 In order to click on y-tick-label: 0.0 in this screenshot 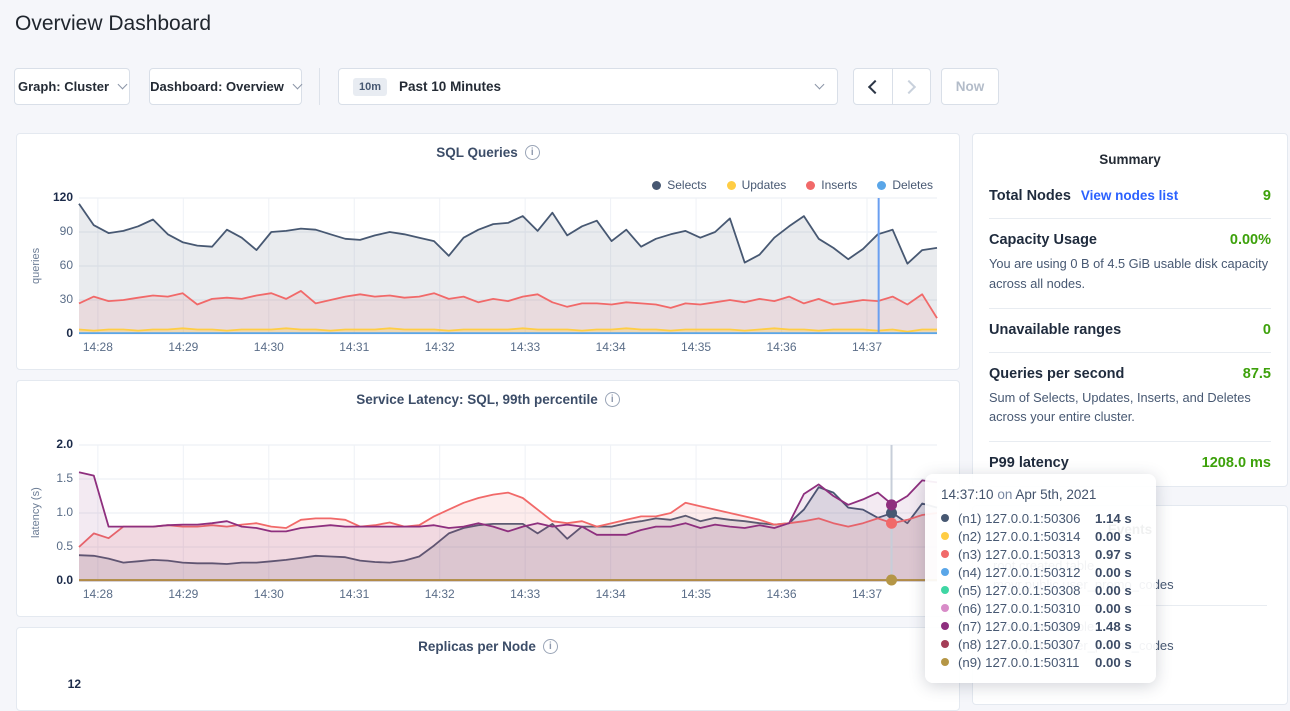, I will do `click(64, 580)`.